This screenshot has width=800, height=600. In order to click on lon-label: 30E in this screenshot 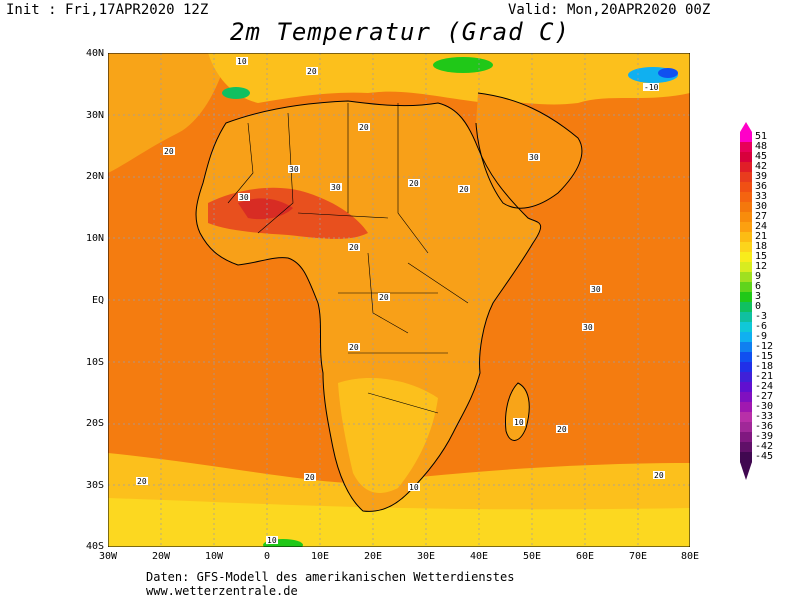, I will do `click(426, 556)`.